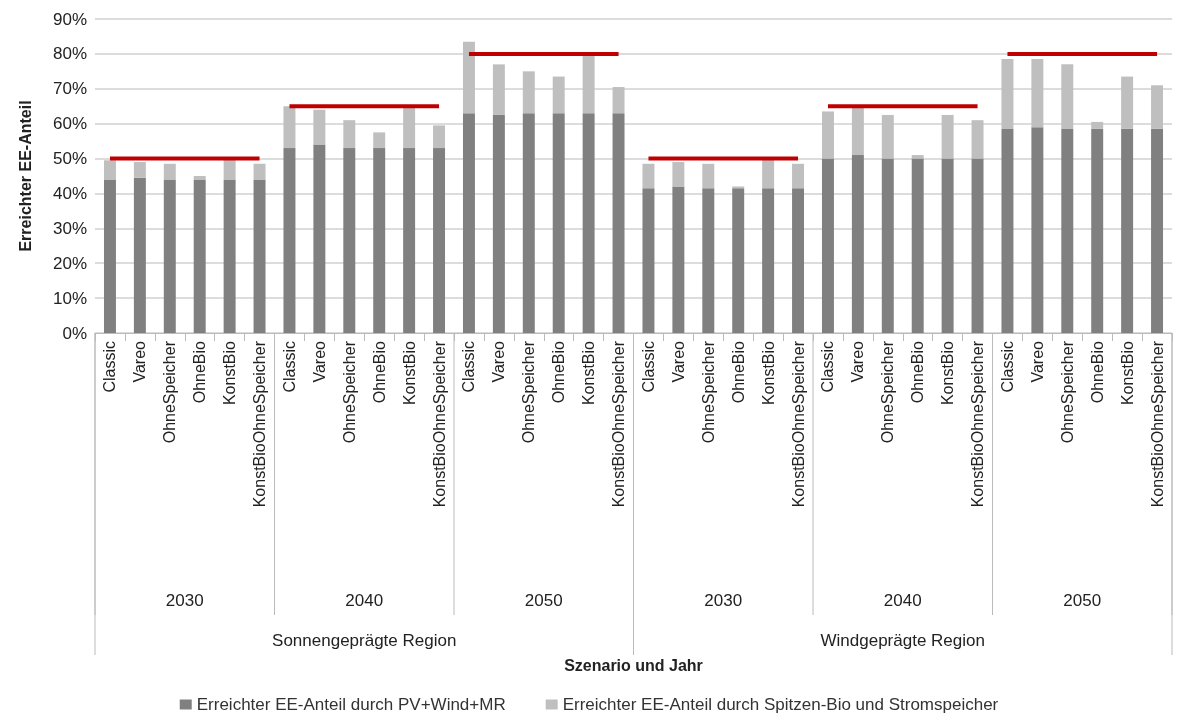 This screenshot has width=1178, height=722. Describe the element at coordinates (69, 193) in the screenshot. I see `y-tick-label: 40%` at that location.